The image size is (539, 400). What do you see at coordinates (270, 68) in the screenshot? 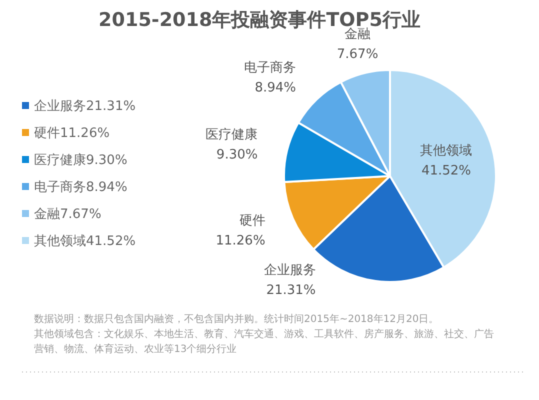
I see `slice-label: 电子商务` at bounding box center [270, 68].